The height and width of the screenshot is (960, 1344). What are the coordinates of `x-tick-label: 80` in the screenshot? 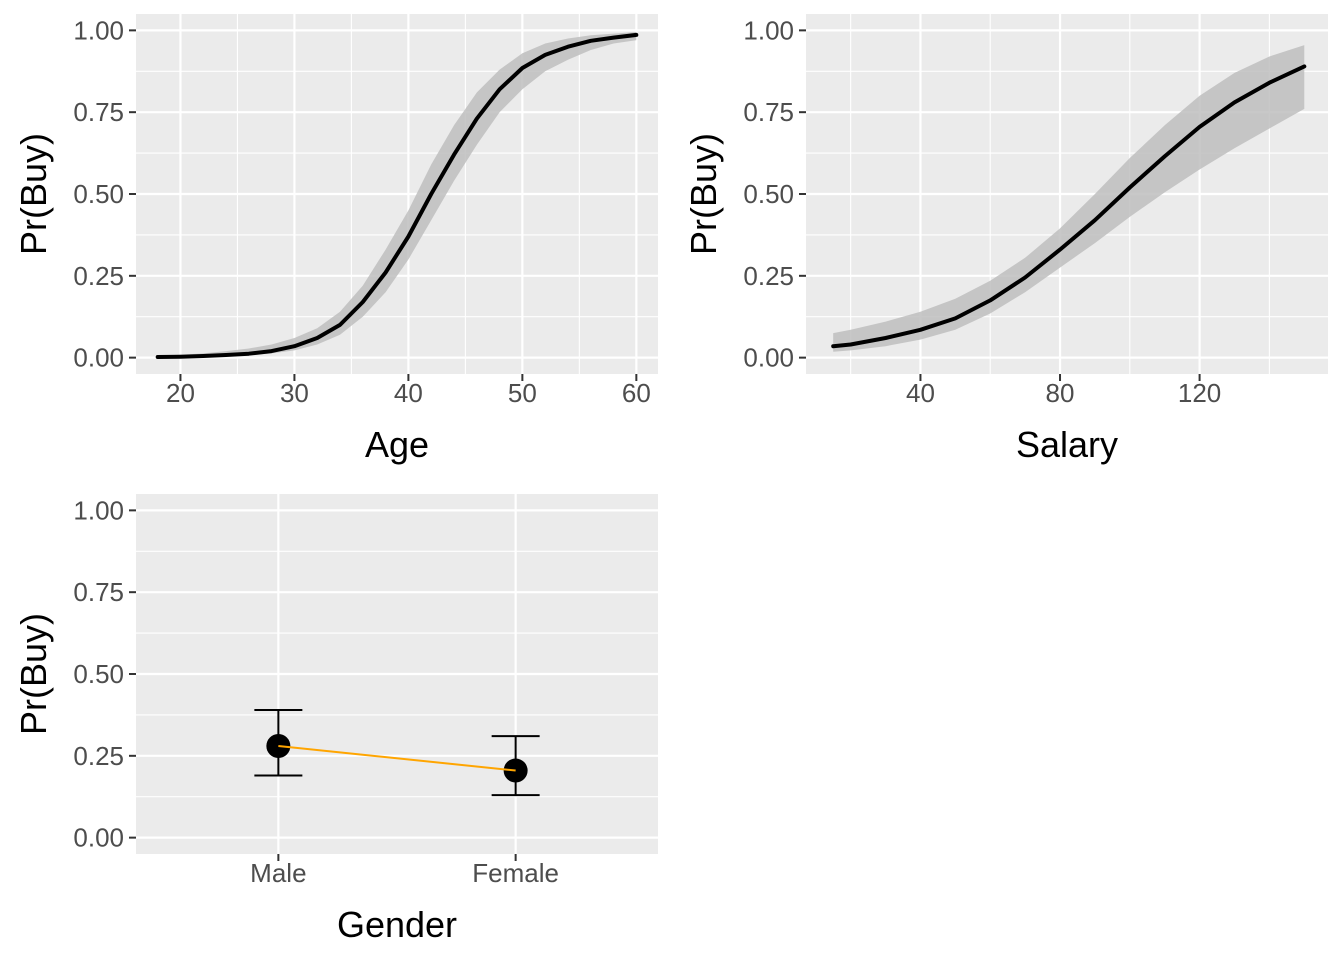 It's located at (1060, 393).